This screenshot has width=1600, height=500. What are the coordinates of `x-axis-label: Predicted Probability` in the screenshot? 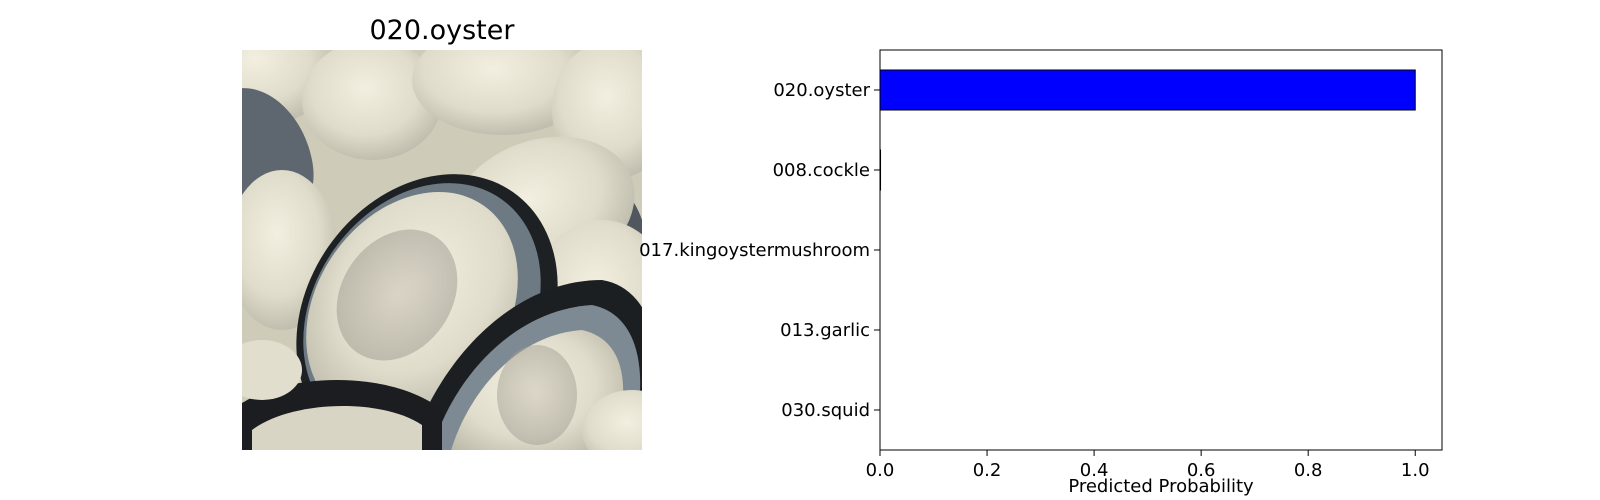 It's located at (1161, 486).